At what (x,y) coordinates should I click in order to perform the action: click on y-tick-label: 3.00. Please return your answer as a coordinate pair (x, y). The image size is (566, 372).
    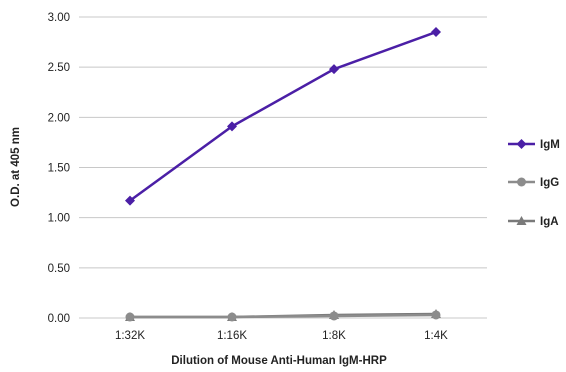
    Looking at the image, I should click on (59, 18).